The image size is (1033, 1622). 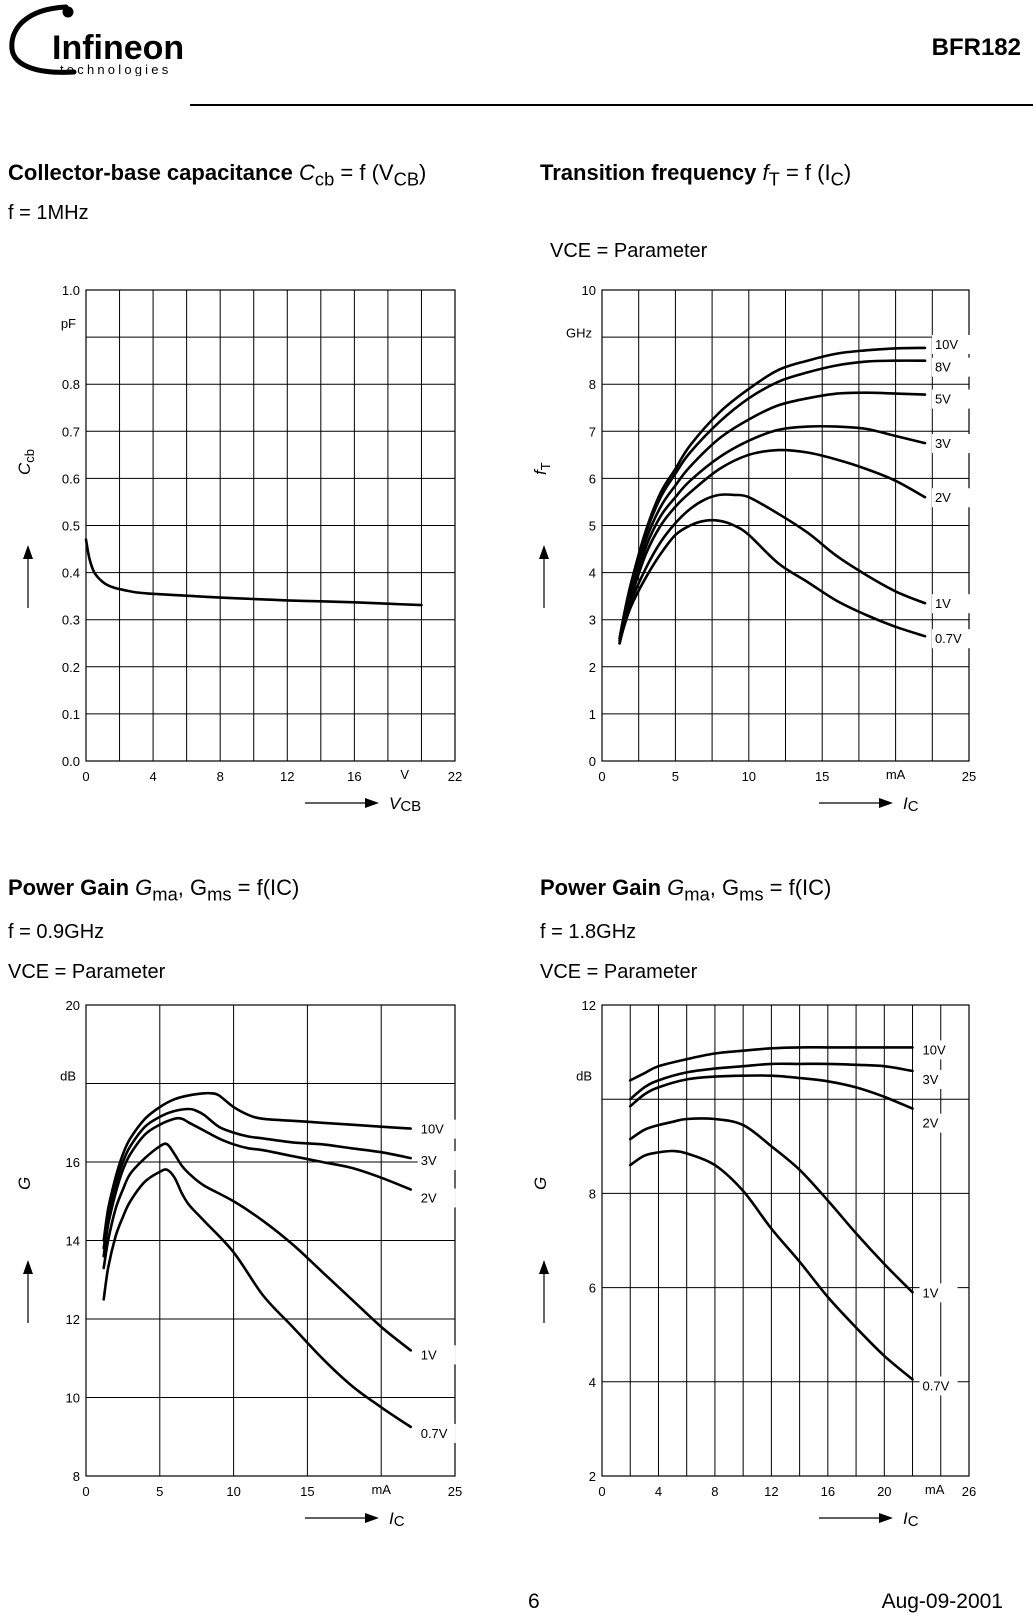 What do you see at coordinates (884, 1491) in the screenshot?
I see `g18-xtick-label: 20` at bounding box center [884, 1491].